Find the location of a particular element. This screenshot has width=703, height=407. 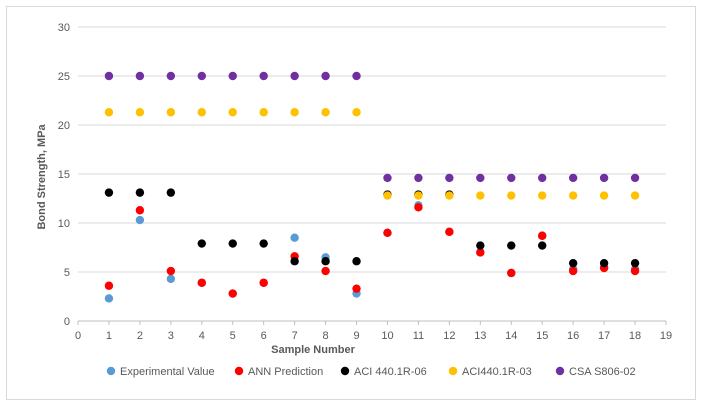

x-tick-label: 12 is located at coordinates (449, 336).